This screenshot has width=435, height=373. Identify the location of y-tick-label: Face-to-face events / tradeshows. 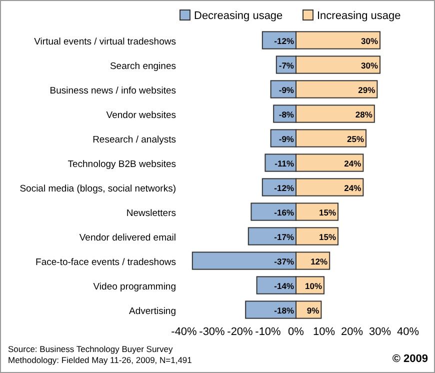
(106, 262).